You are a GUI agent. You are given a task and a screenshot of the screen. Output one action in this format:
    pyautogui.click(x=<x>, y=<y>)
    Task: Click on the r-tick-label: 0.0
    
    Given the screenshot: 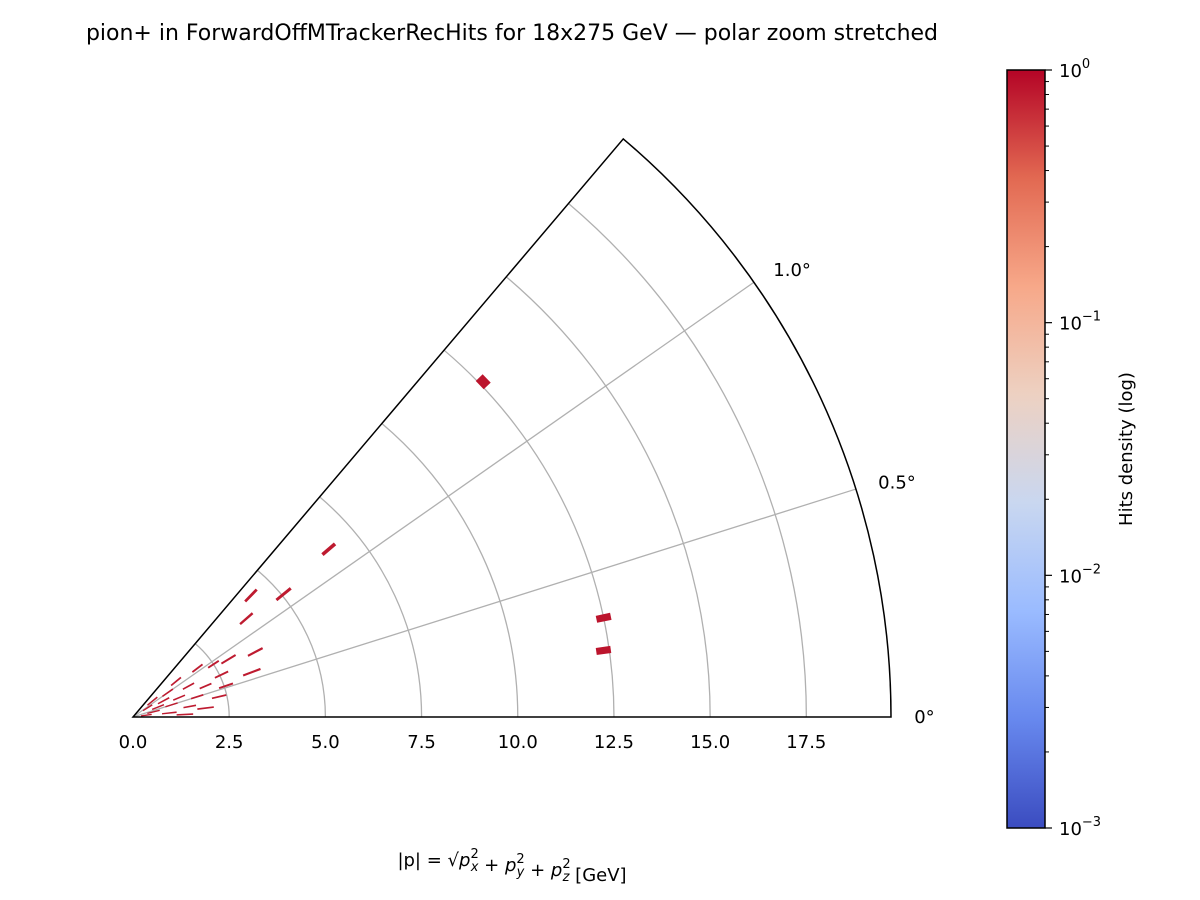 What is the action you would take?
    pyautogui.click(x=133, y=742)
    